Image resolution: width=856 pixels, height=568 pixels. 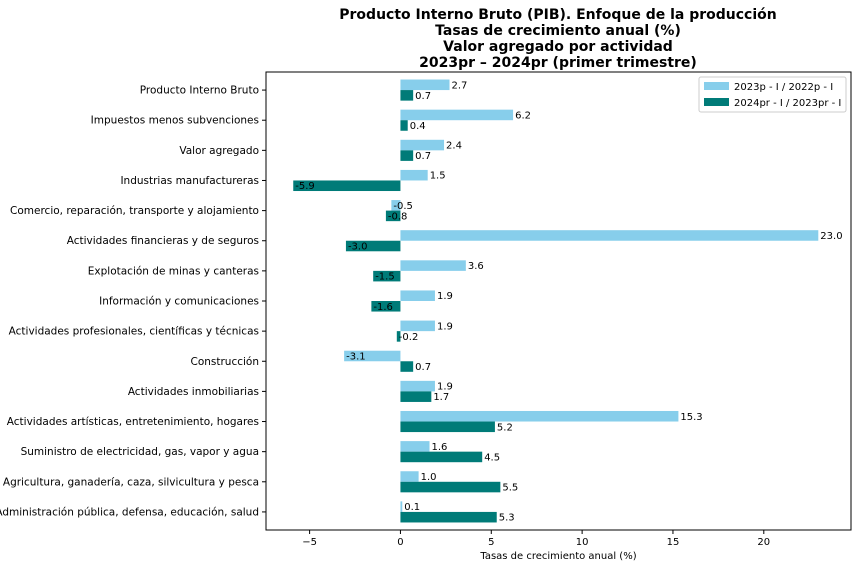 I want to click on title-line: 2023pr – 2024pr (primer trimestre), so click(x=558, y=63).